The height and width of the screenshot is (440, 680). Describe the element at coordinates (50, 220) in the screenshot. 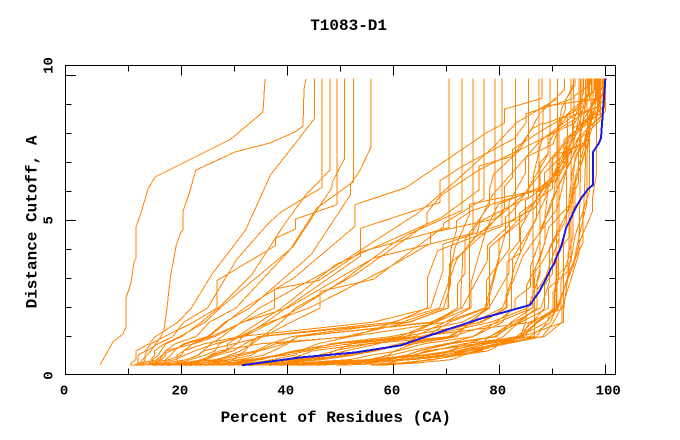

I see `svg-text: 5` at that location.